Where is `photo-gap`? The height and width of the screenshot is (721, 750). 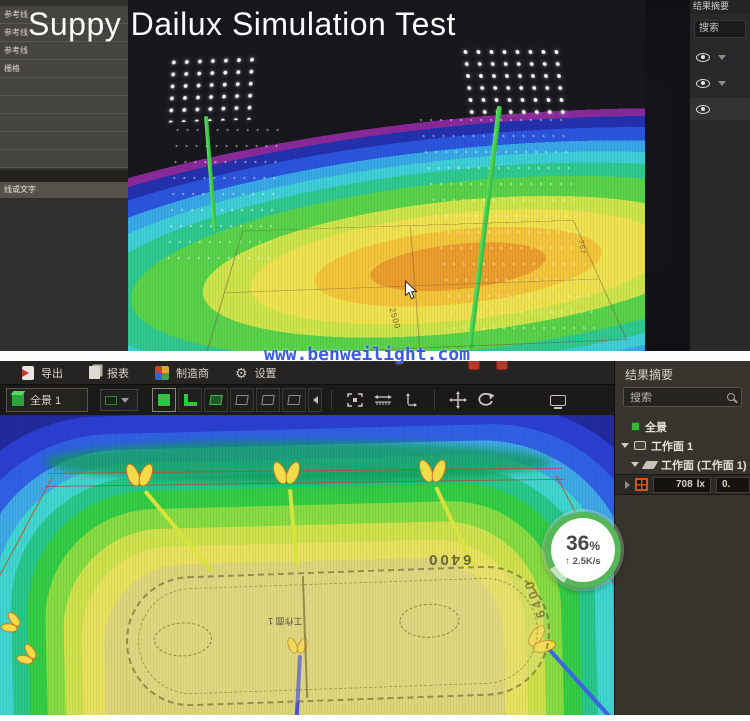
photo-gap is located at coordinates (375, 356).